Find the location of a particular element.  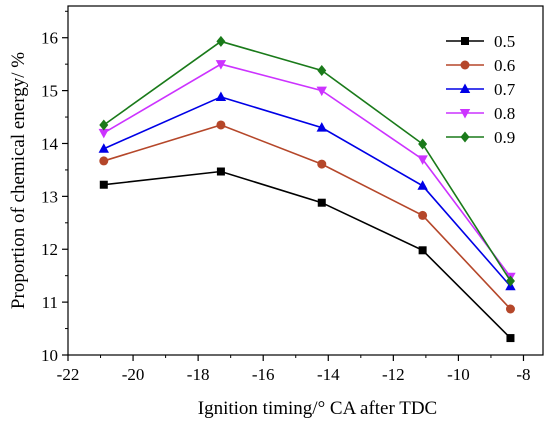

x-tick-label: -22 is located at coordinates (68, 374).